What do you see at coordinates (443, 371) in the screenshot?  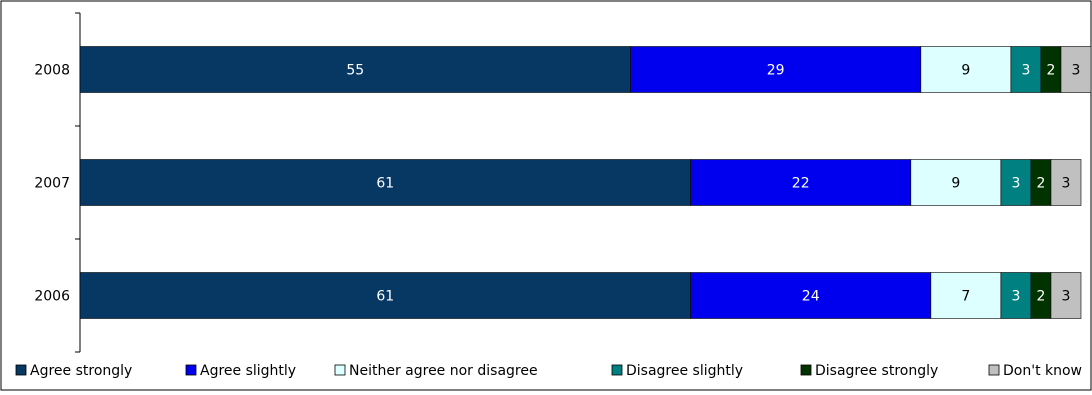 I see `legend-label: Neither agree nor disagree` at bounding box center [443, 371].